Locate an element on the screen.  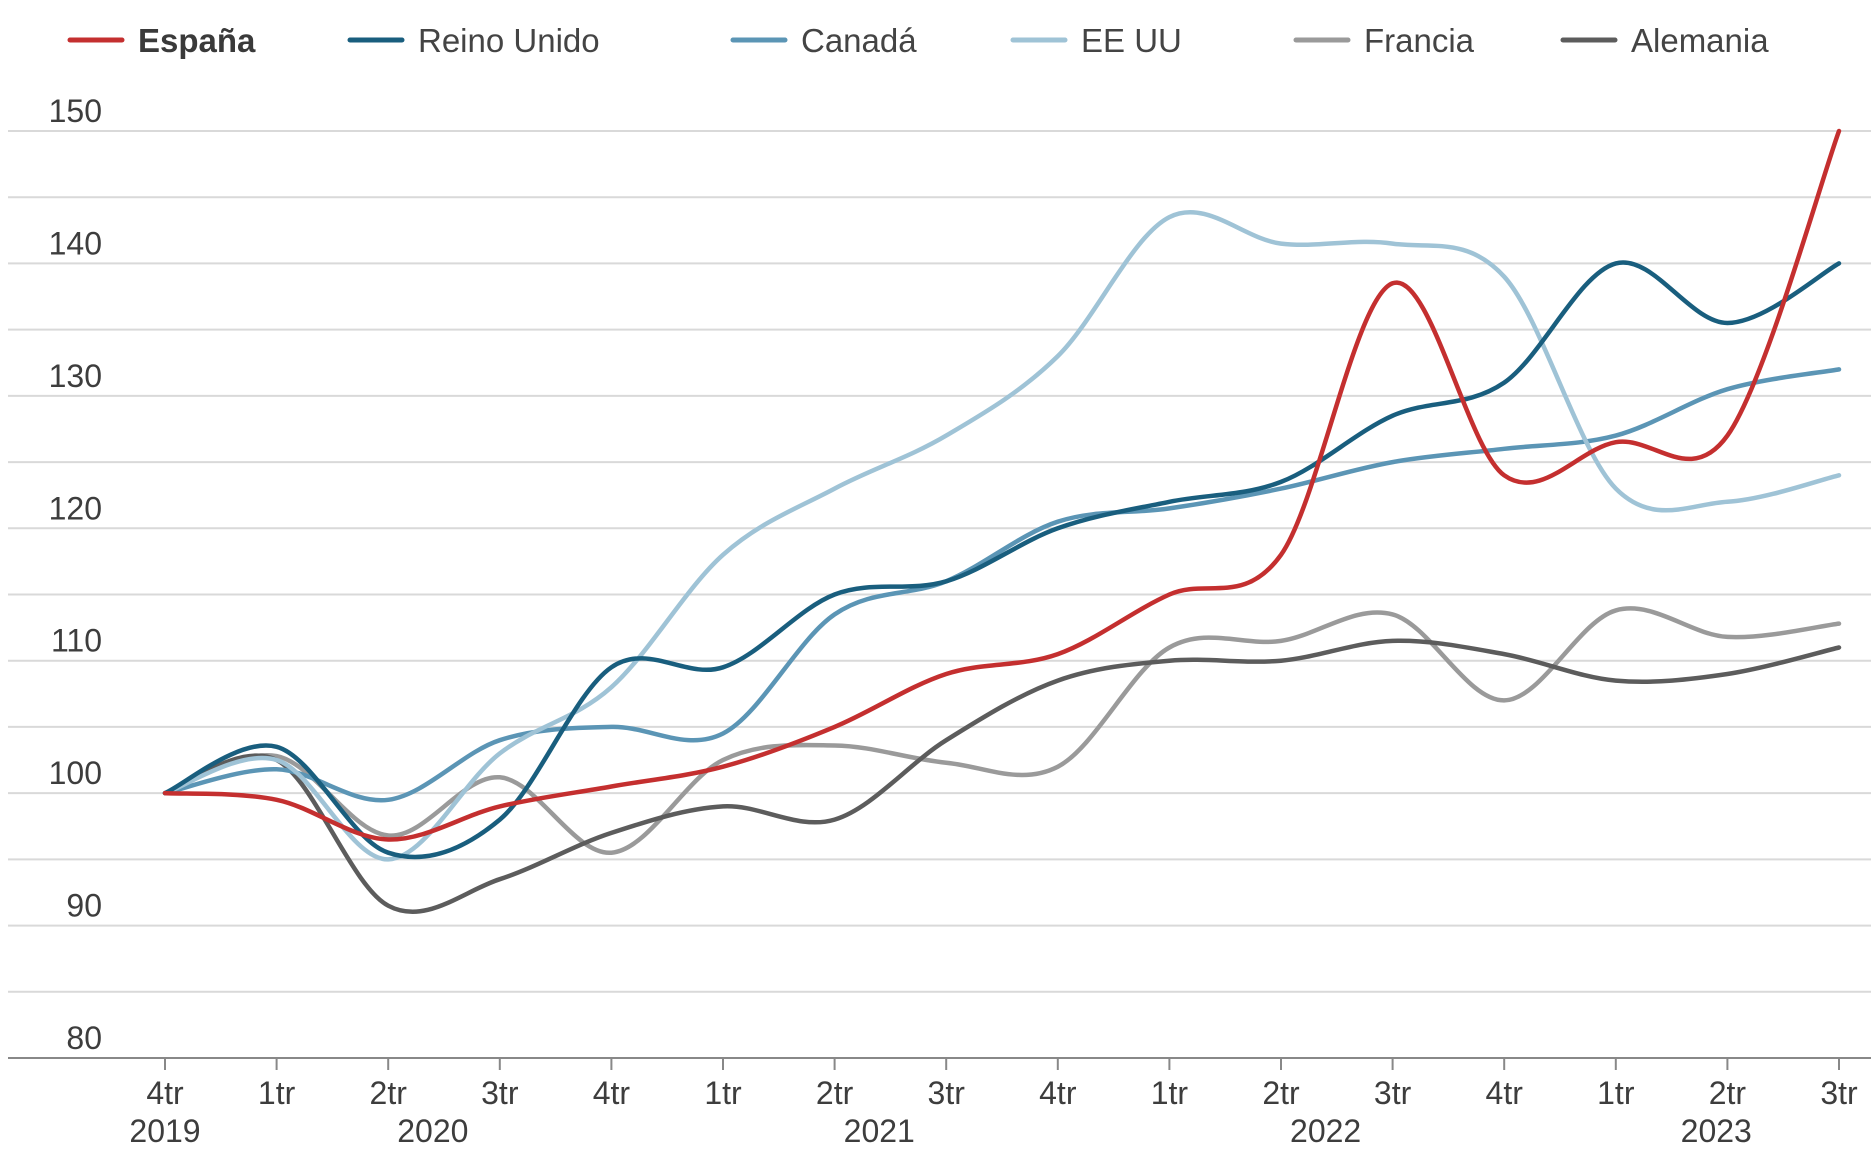
y-tick-label: 80 is located at coordinates (84, 1038).